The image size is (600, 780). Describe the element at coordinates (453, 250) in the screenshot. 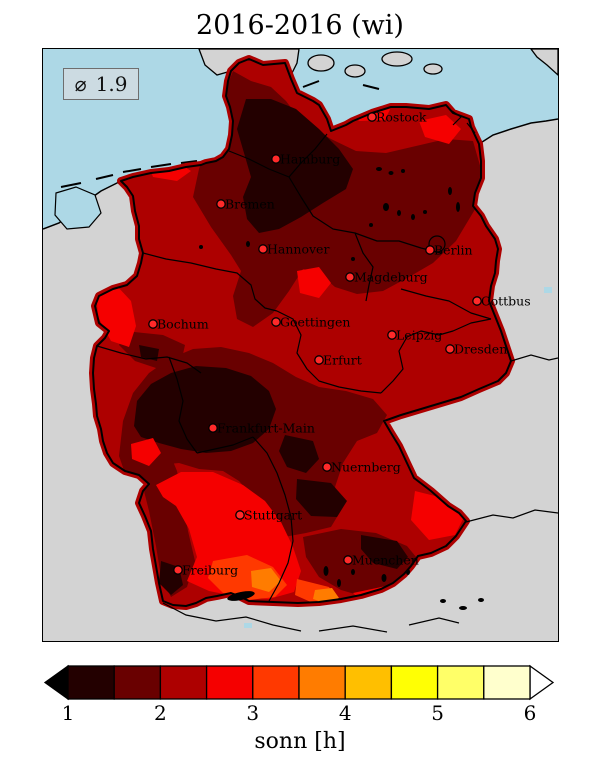

I see `city-label: Berlin` at that location.